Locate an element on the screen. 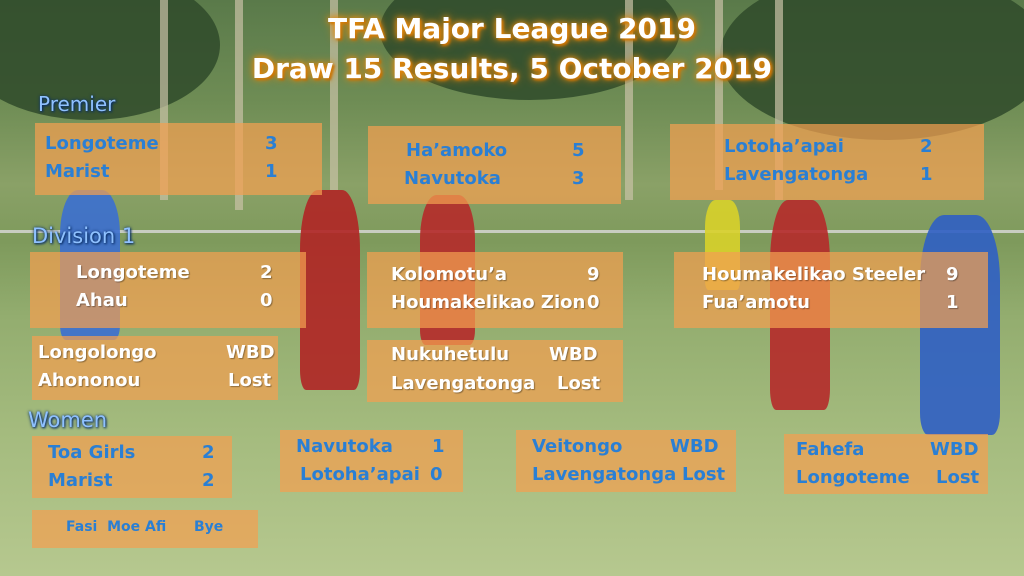 The height and width of the screenshot is (576, 1024). section-division1: Division 1 is located at coordinates (84, 236).